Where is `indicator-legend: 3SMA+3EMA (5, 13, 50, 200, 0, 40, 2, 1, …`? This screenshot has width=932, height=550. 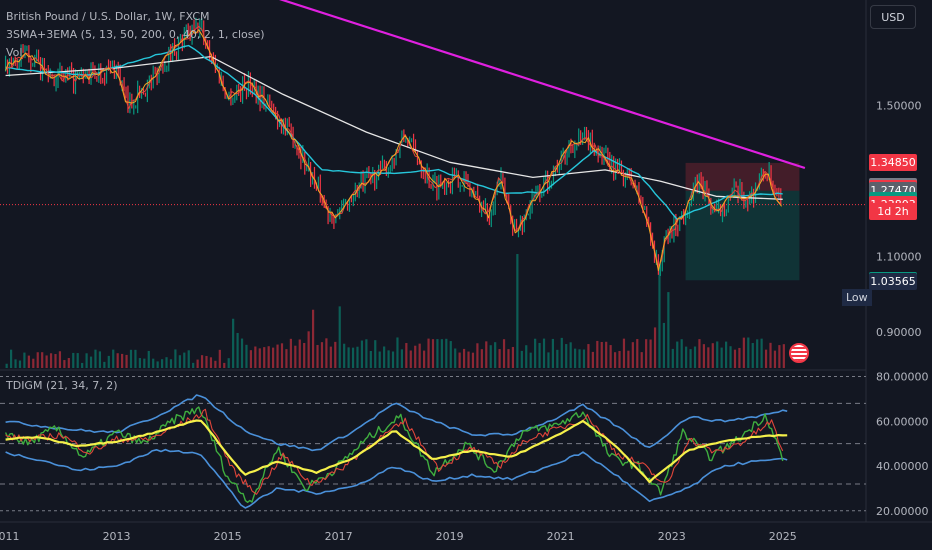 indicator-legend: 3SMA+3EMA (5, 13, 50, 200, 0, 40, 2, 1, … is located at coordinates (135, 34).